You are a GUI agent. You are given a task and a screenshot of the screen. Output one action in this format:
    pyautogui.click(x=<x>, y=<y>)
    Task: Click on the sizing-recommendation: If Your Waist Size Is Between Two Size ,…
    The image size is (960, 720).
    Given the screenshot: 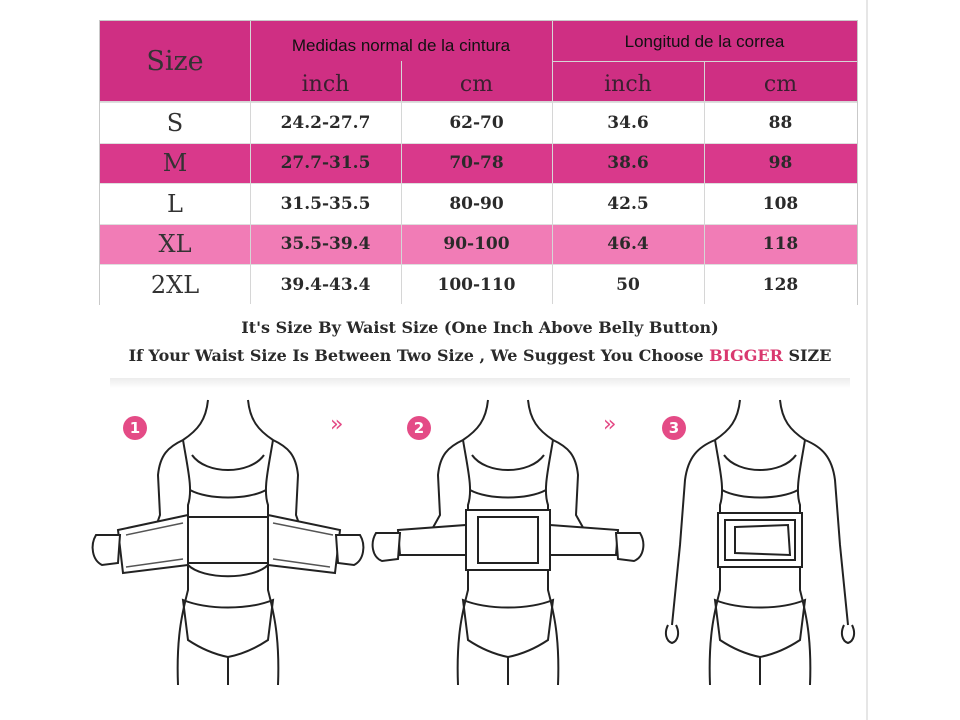 What is the action you would take?
    pyautogui.click(x=480, y=355)
    